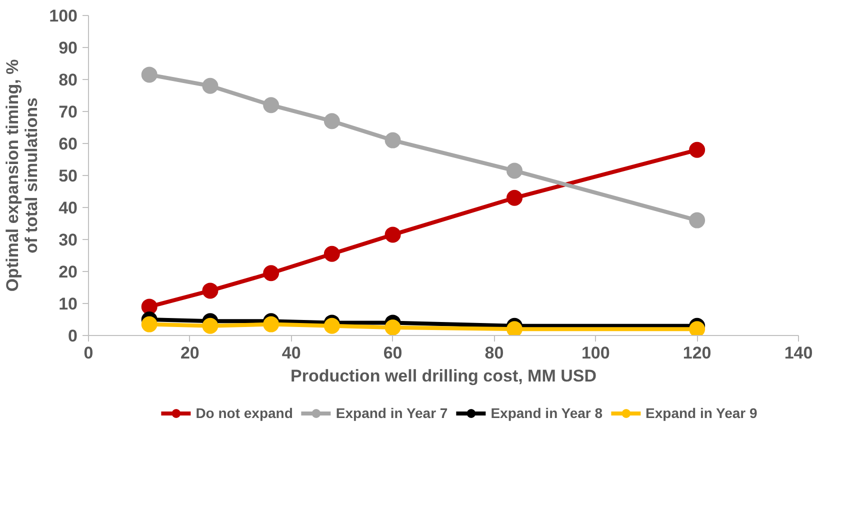 This screenshot has height=514, width=867. What do you see at coordinates (63, 16) in the screenshot?
I see `y-tick-label: 100` at bounding box center [63, 16].